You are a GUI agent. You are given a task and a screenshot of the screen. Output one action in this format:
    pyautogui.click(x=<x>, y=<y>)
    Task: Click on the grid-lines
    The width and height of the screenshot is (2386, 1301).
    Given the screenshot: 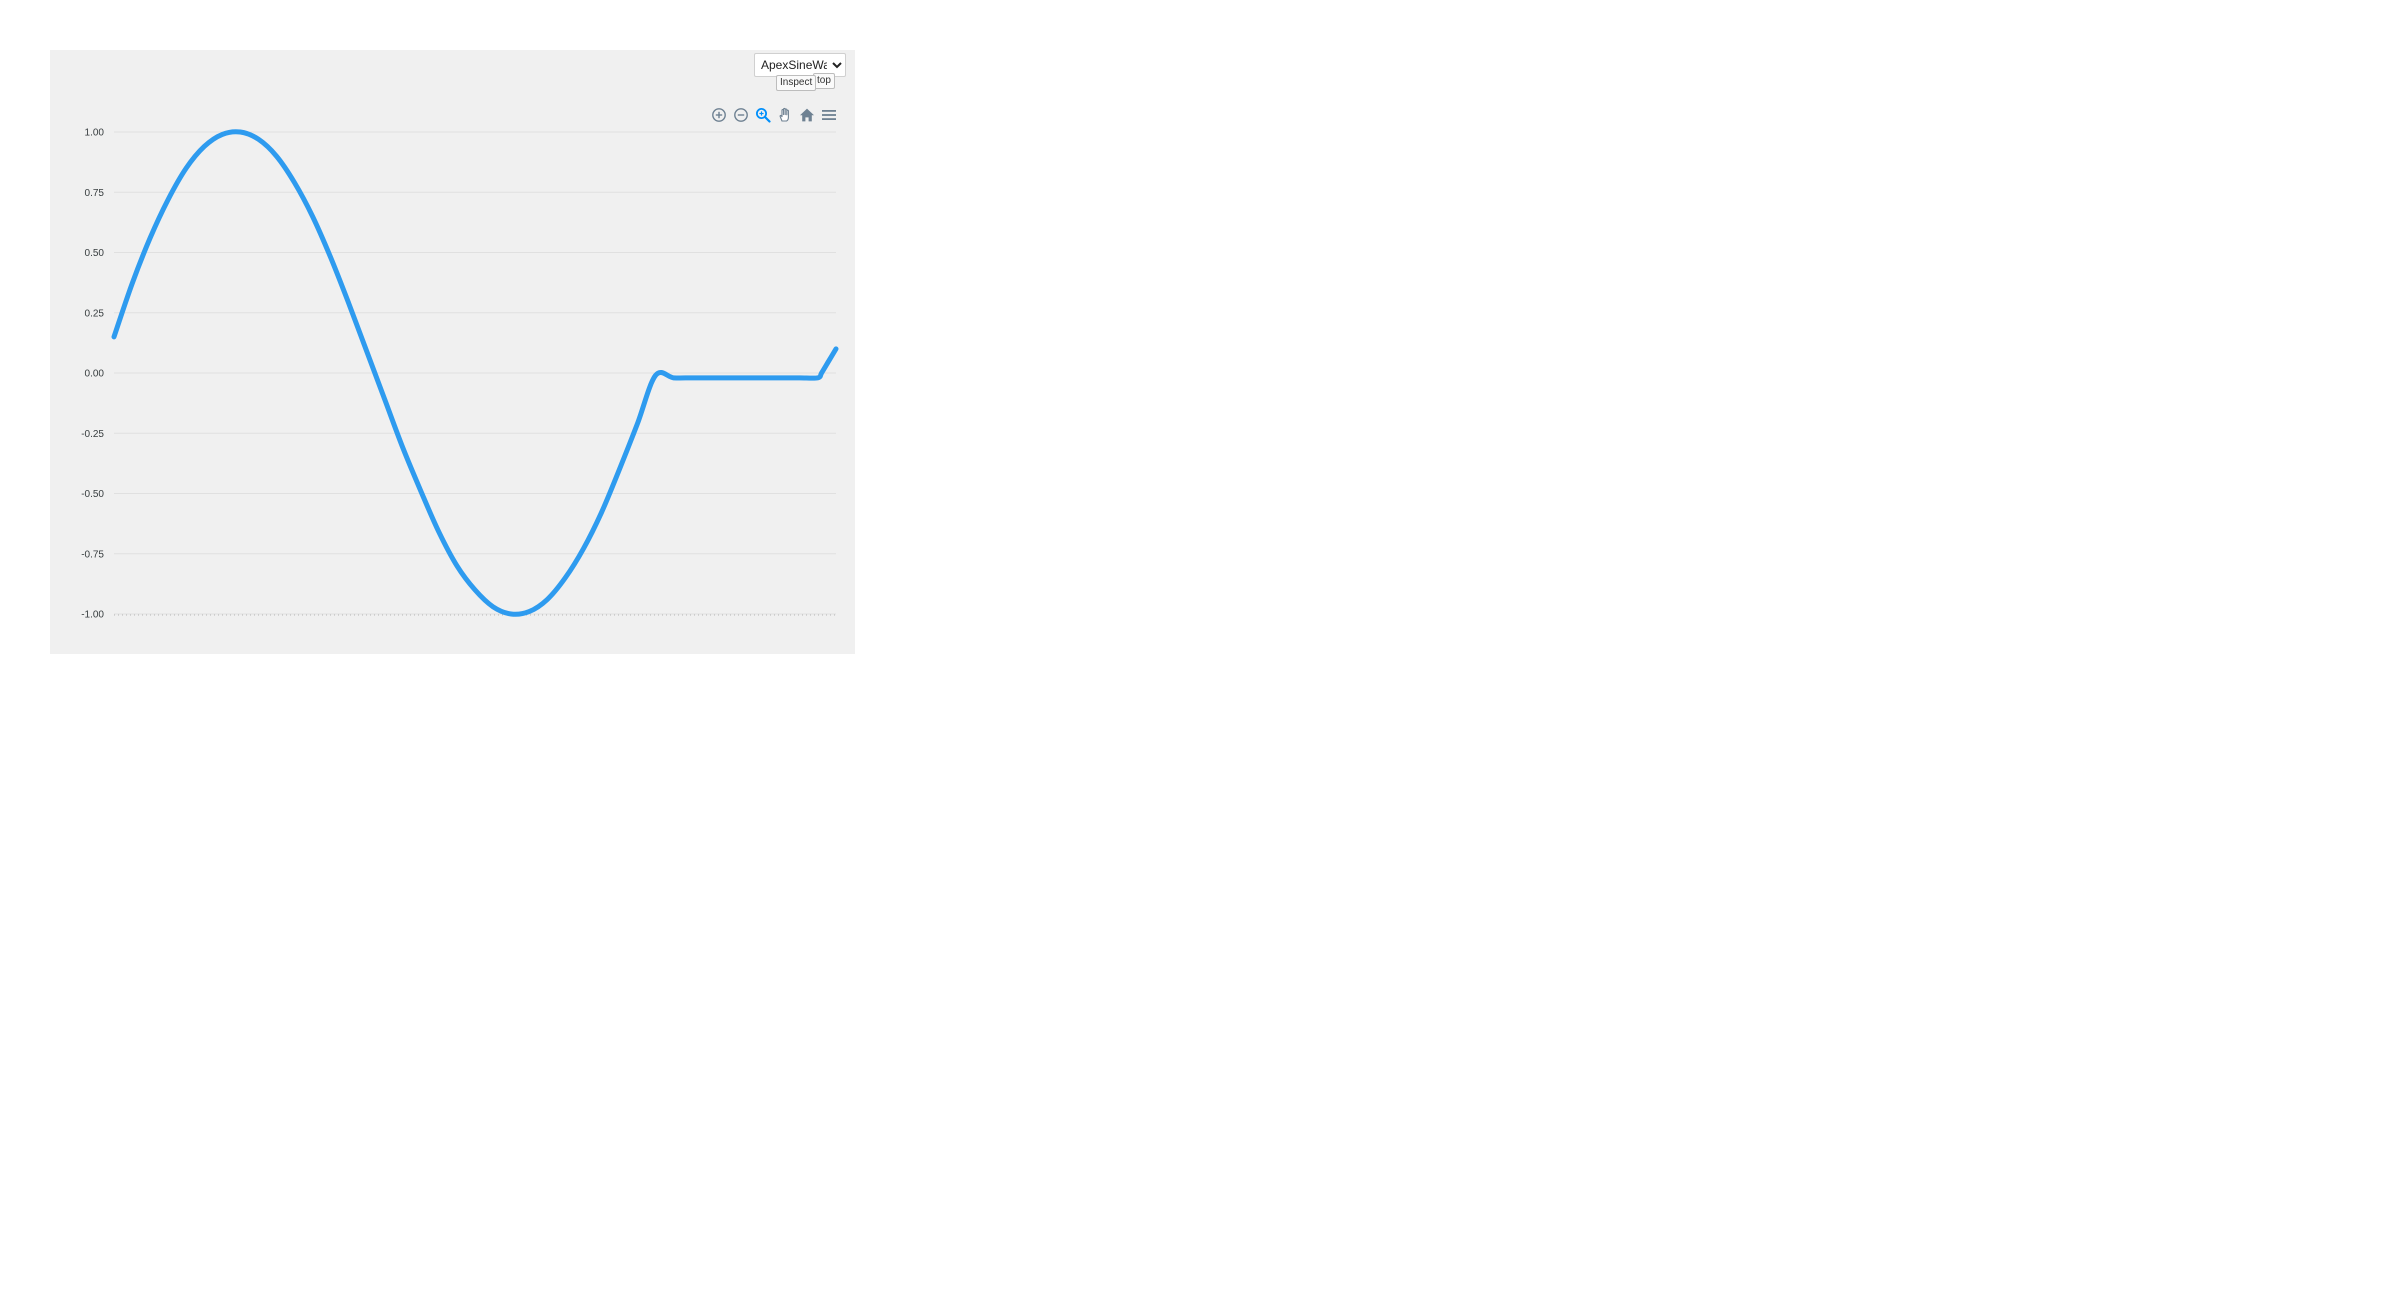 What is the action you would take?
    pyautogui.click(x=475, y=373)
    